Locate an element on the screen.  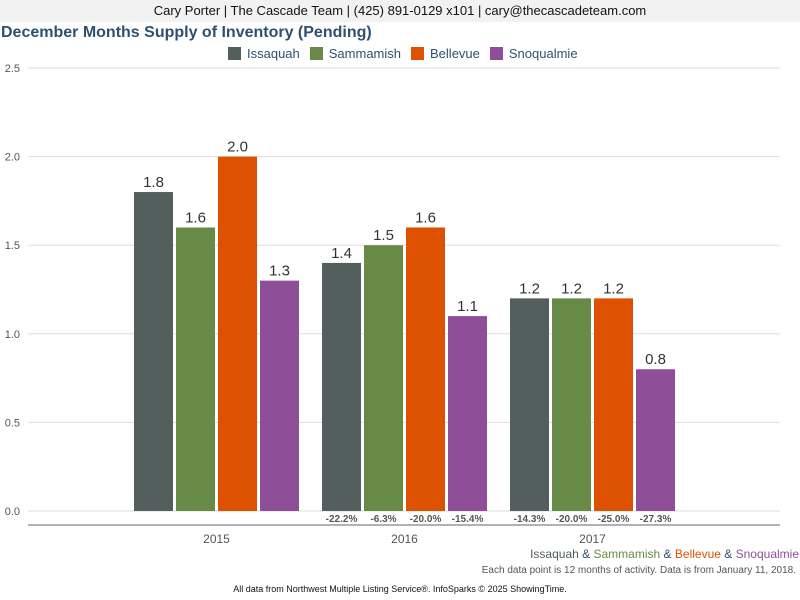
y-tick-label: 0.5 is located at coordinates (12, 423).